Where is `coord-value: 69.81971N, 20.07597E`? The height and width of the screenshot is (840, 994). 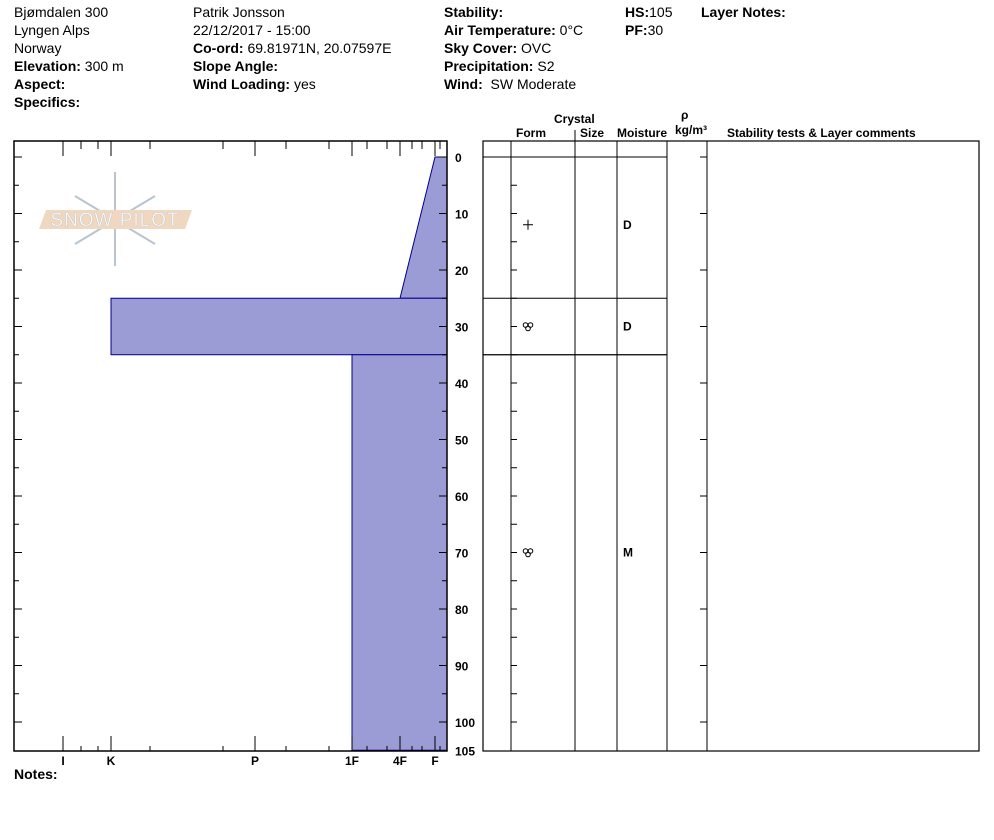 coord-value: 69.81971N, 20.07597E is located at coordinates (319, 48).